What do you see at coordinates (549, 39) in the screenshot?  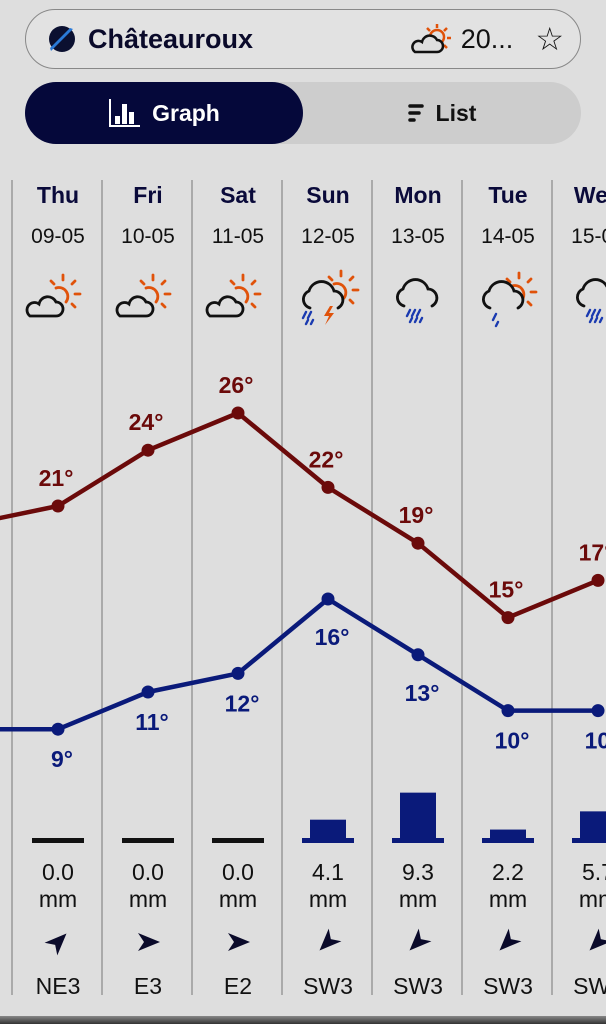 I see `star-outline-icon: ☆` at bounding box center [549, 39].